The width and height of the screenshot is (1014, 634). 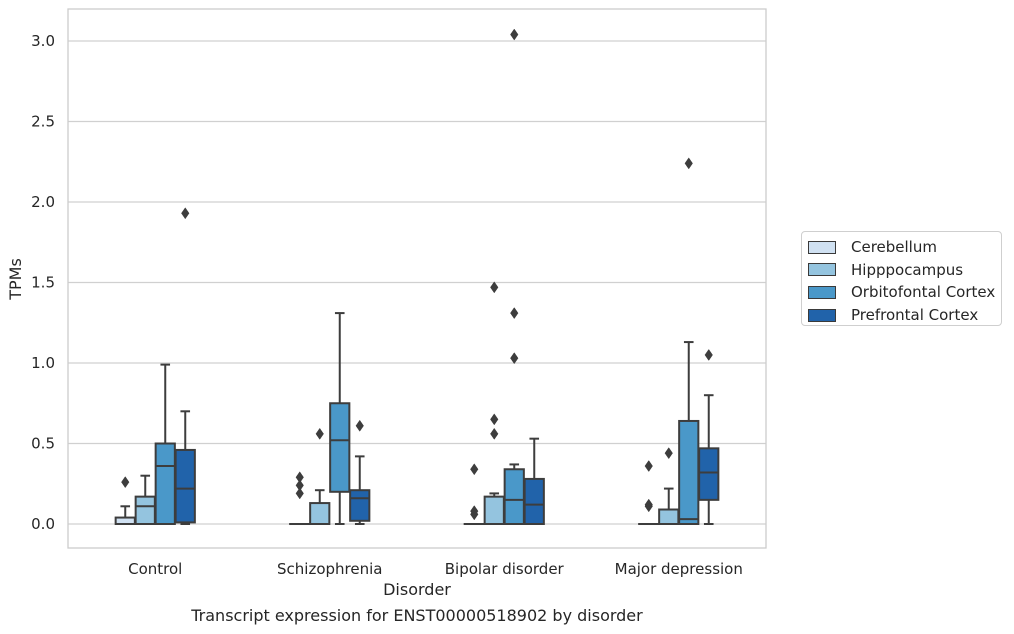 I want to click on y-tick-label: 0.5, so click(x=43, y=444).